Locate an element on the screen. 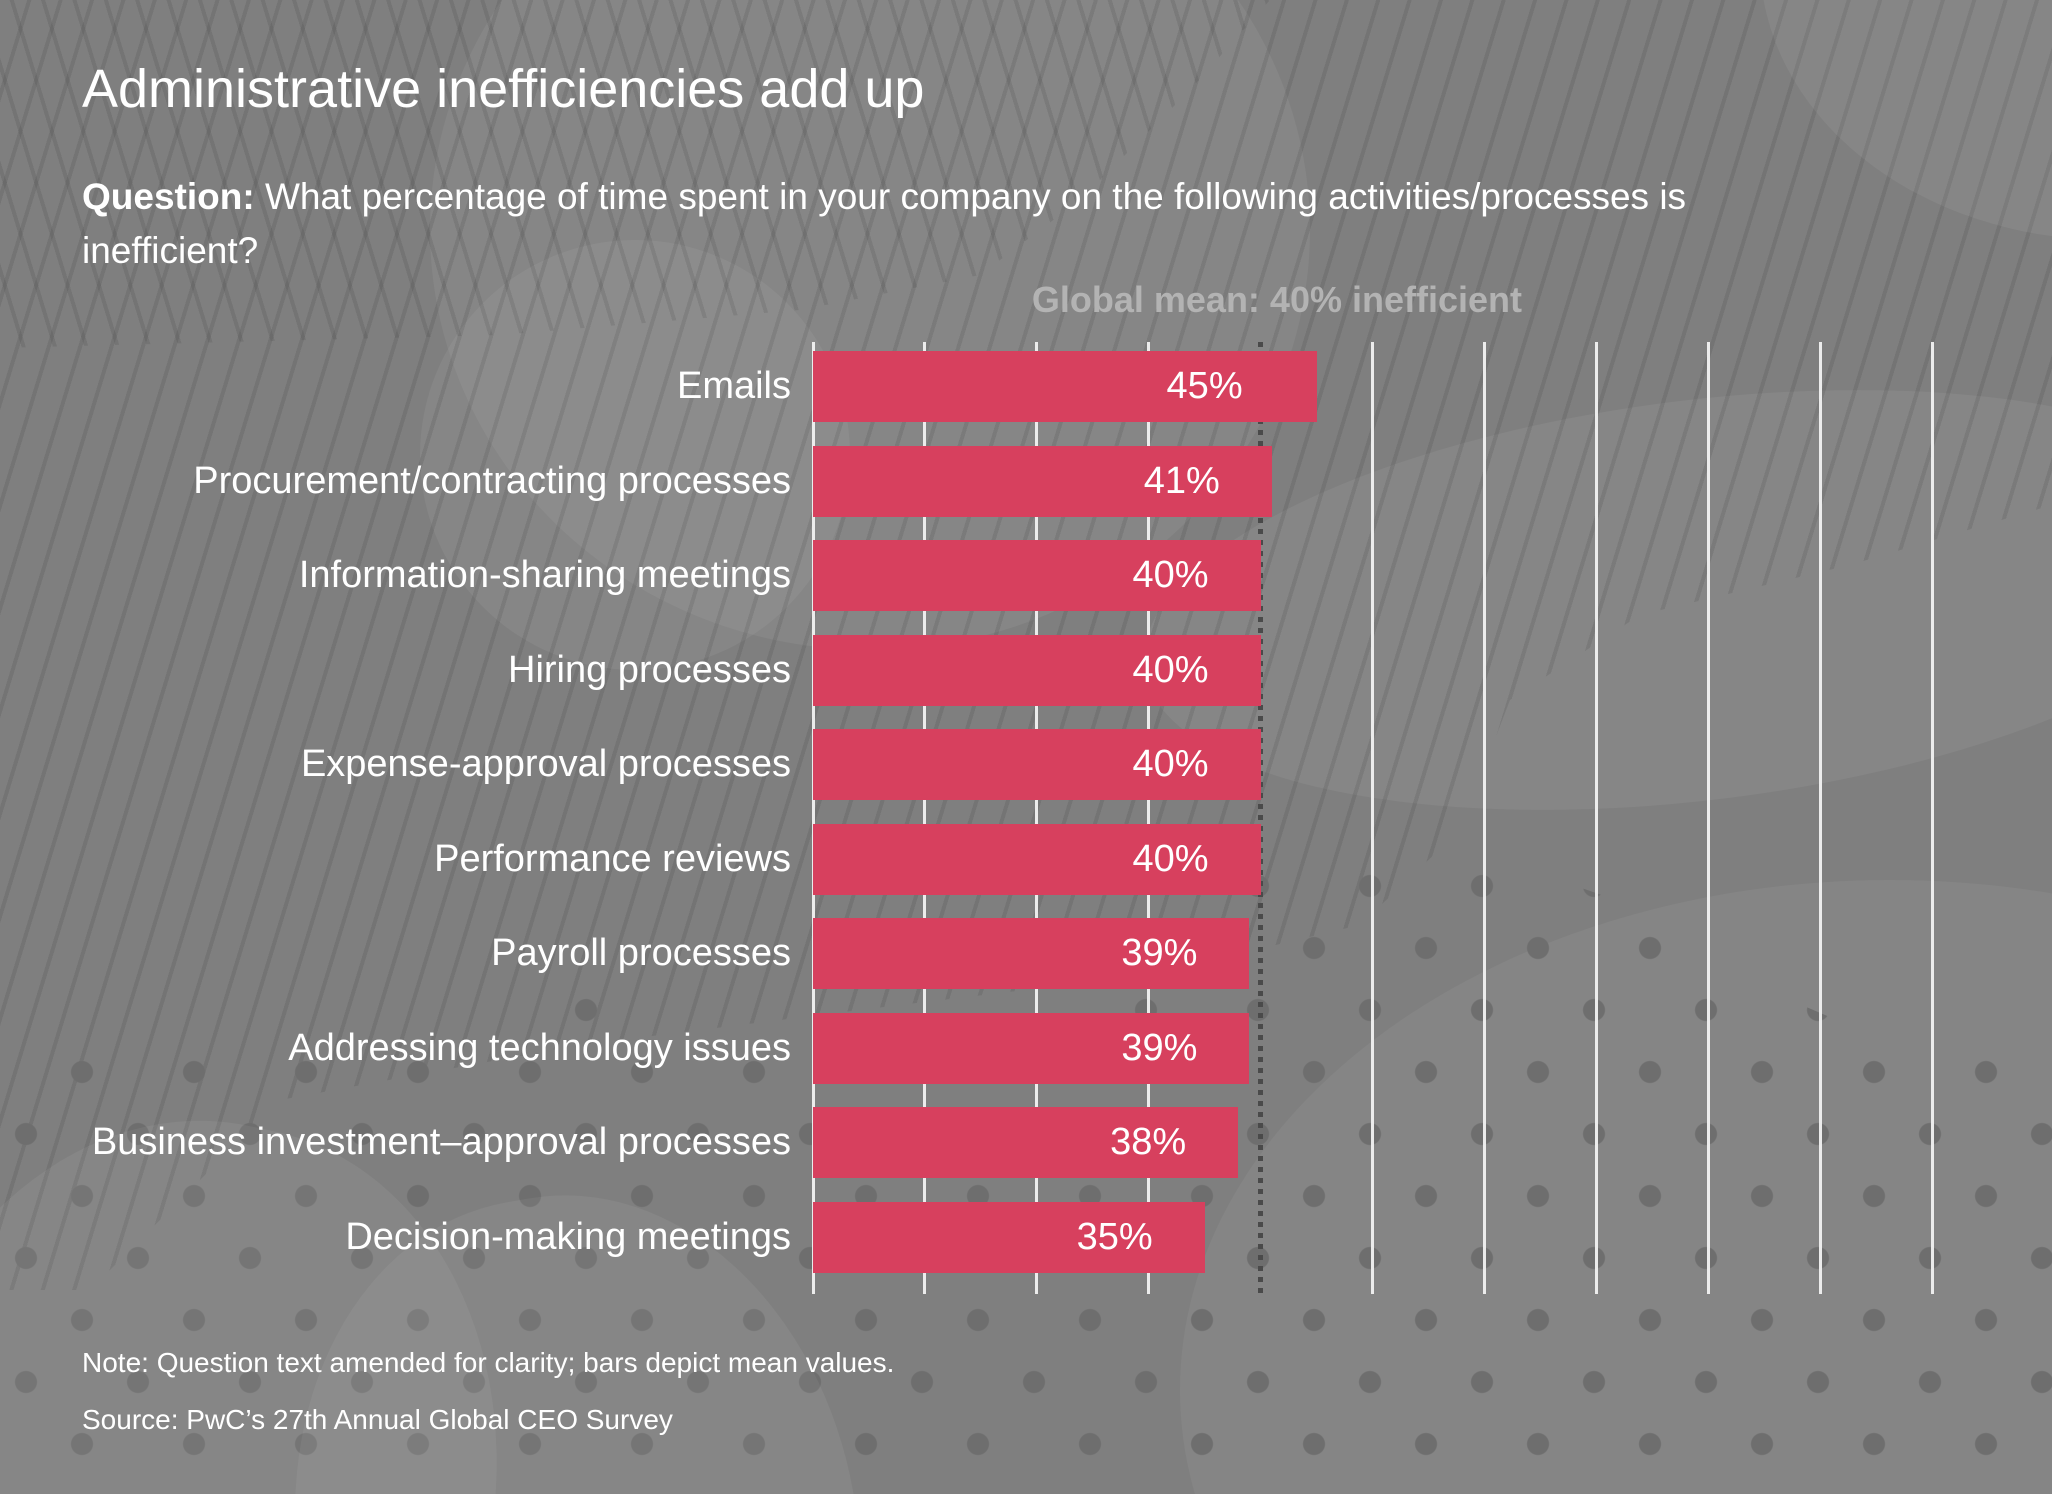  bar-row: Procurement/contracting processes 41% is located at coordinates (1062, 481).